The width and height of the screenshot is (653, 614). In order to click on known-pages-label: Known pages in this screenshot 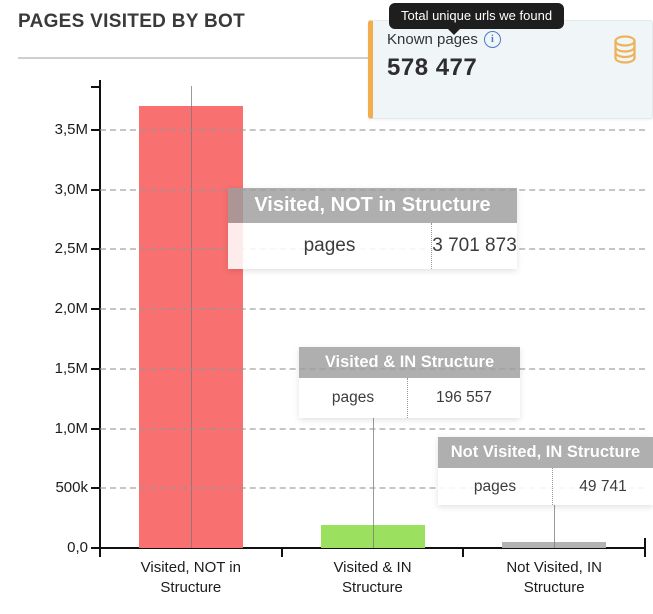, I will do `click(432, 39)`.